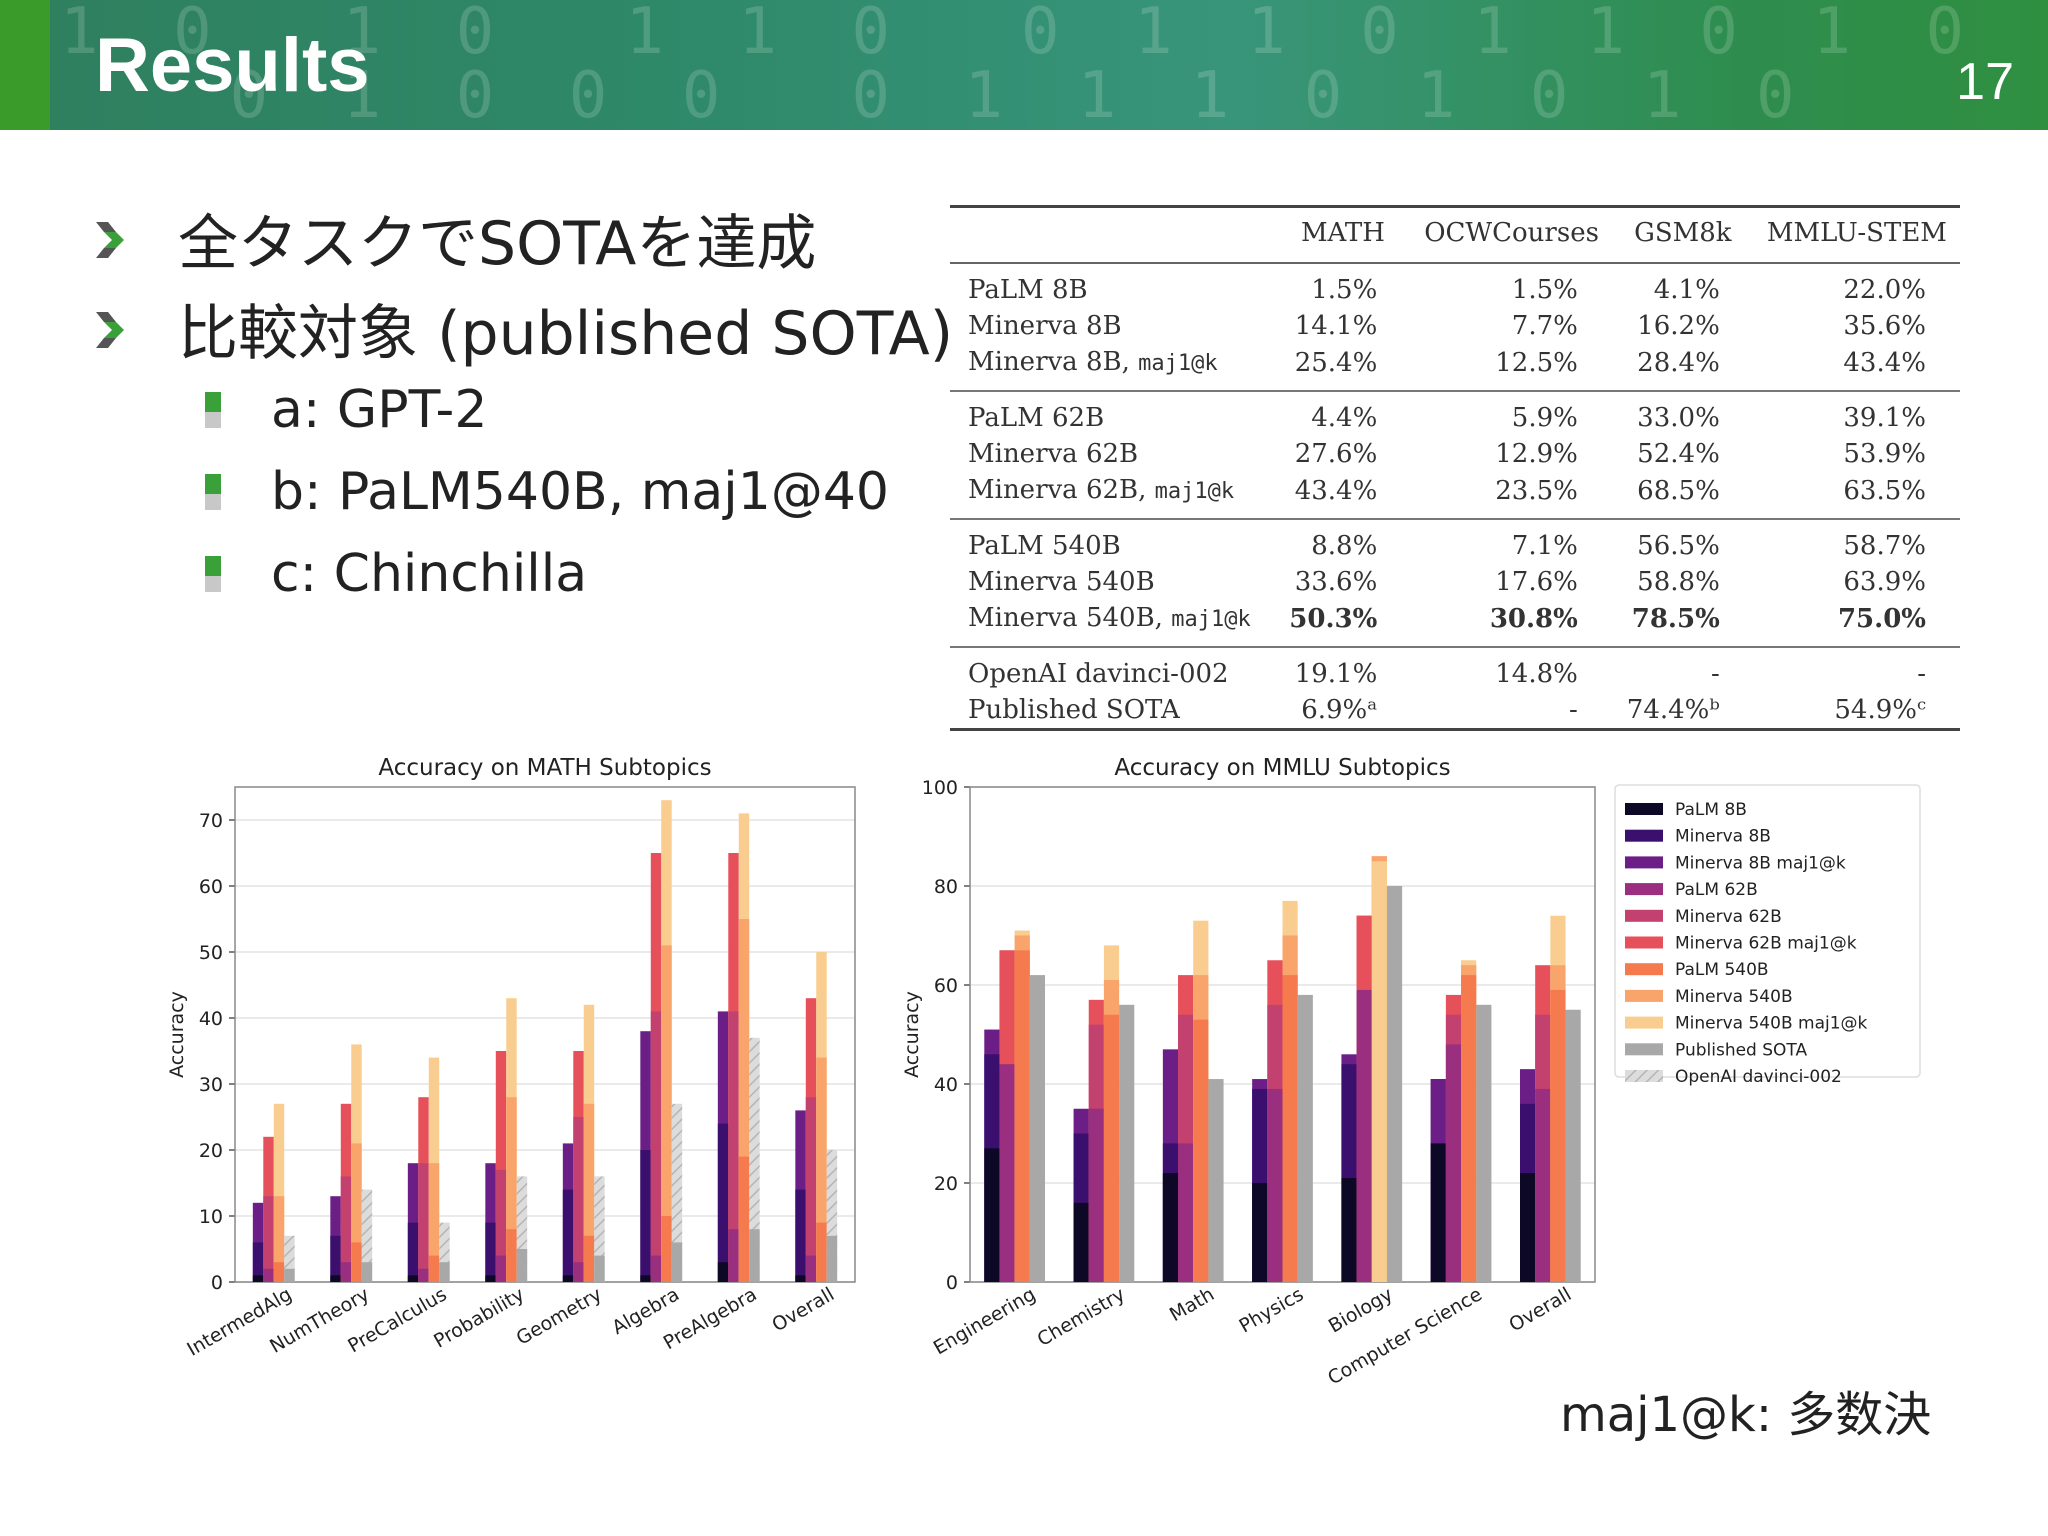 The image size is (2048, 1536). Describe the element at coordinates (1405, 1336) in the screenshot. I see `x-tick-label: Computer Science` at that location.